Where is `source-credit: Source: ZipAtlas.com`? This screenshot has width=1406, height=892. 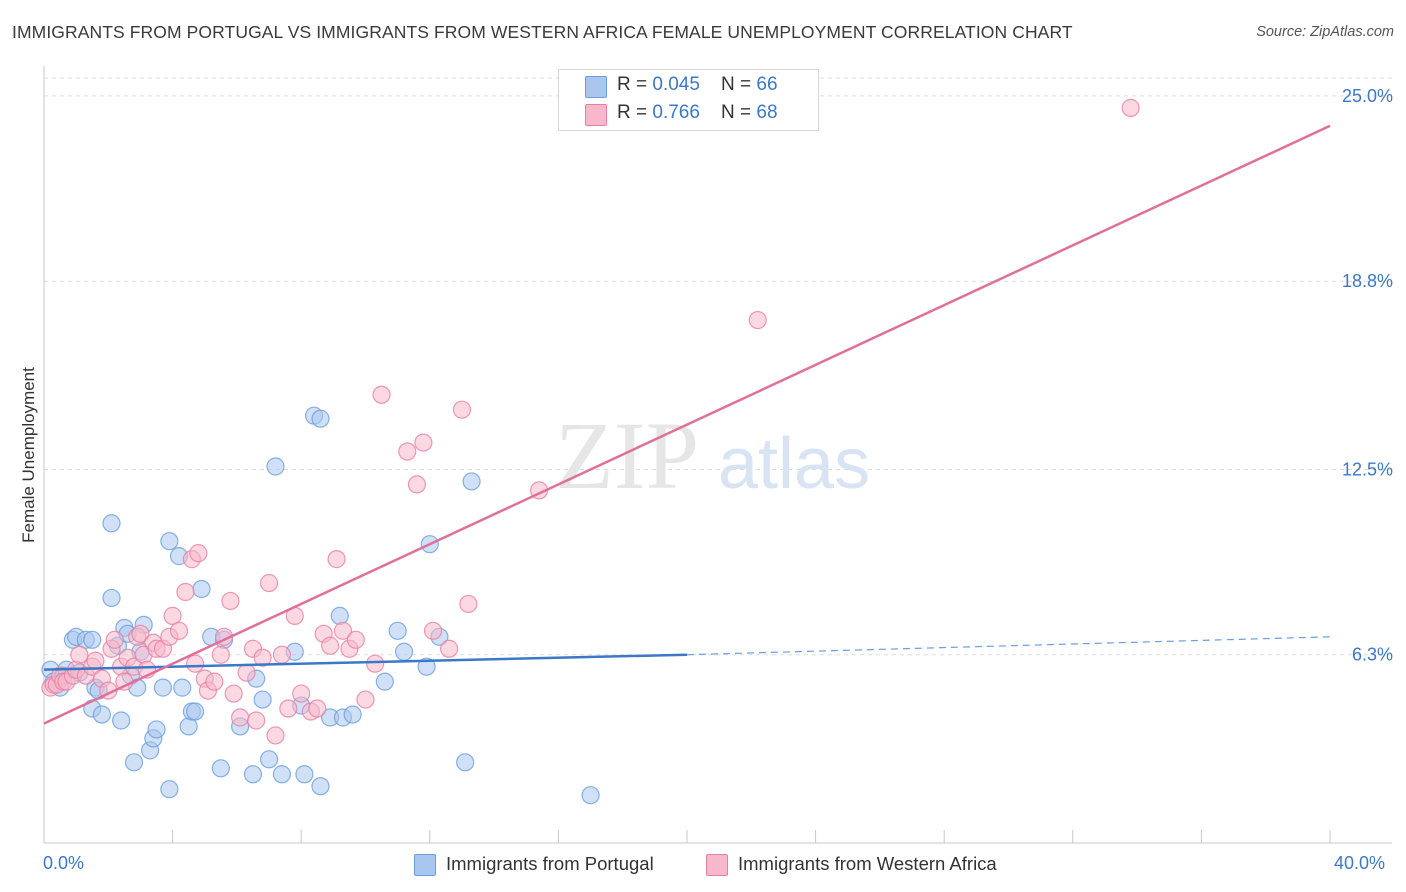
source-credit: Source: ZipAtlas.com is located at coordinates (1325, 32).